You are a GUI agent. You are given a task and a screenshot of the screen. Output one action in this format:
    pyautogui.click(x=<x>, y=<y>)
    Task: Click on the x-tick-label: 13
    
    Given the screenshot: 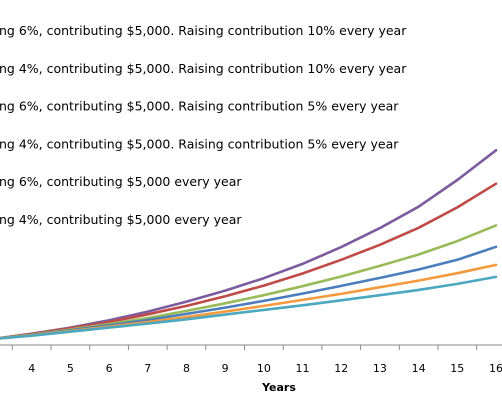 What is the action you would take?
    pyautogui.click(x=380, y=368)
    